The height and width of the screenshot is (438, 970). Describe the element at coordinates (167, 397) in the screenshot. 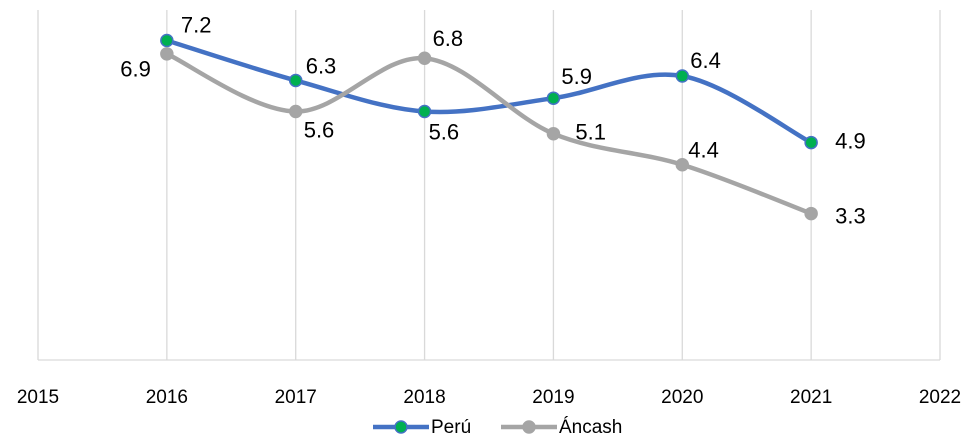

I see `x-tick-label: 2016` at that location.